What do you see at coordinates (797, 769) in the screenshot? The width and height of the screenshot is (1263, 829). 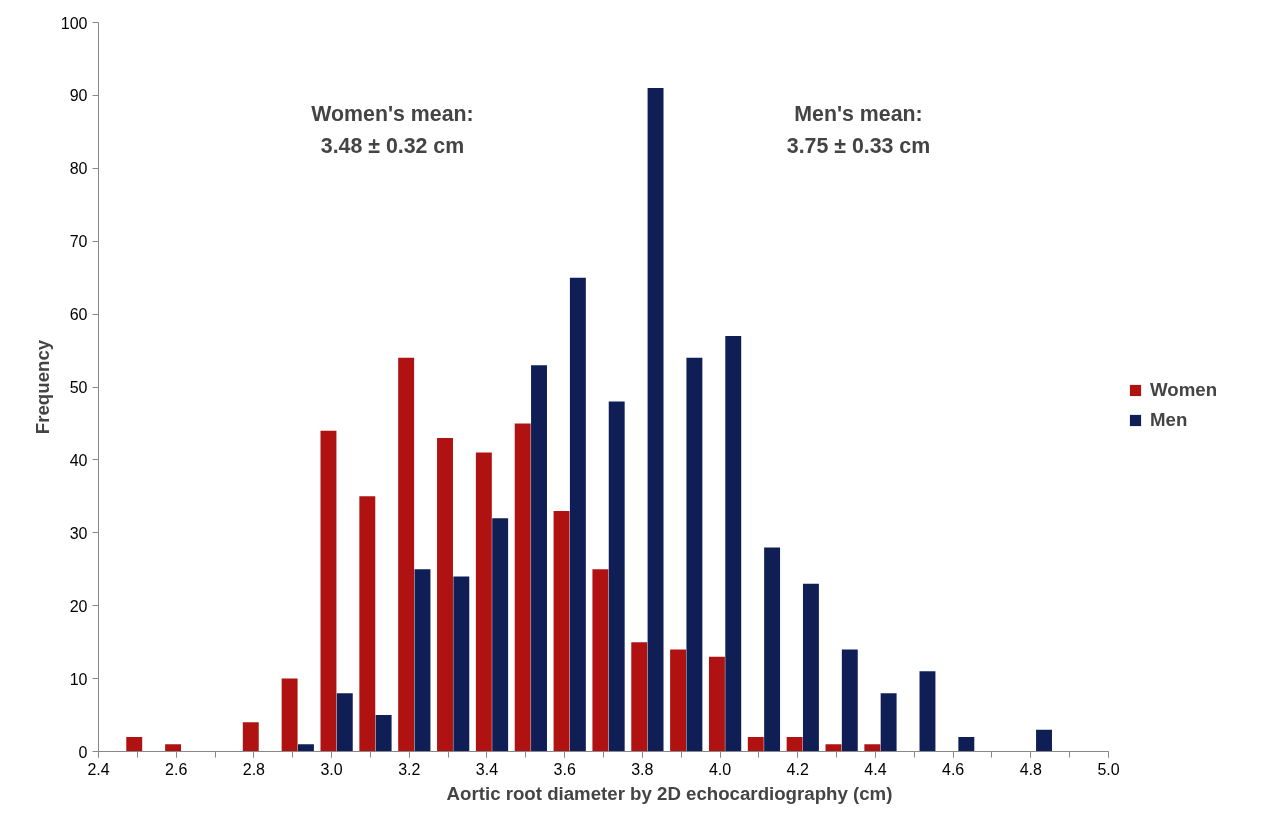 I see `x-tick-label: 4.2` at bounding box center [797, 769].